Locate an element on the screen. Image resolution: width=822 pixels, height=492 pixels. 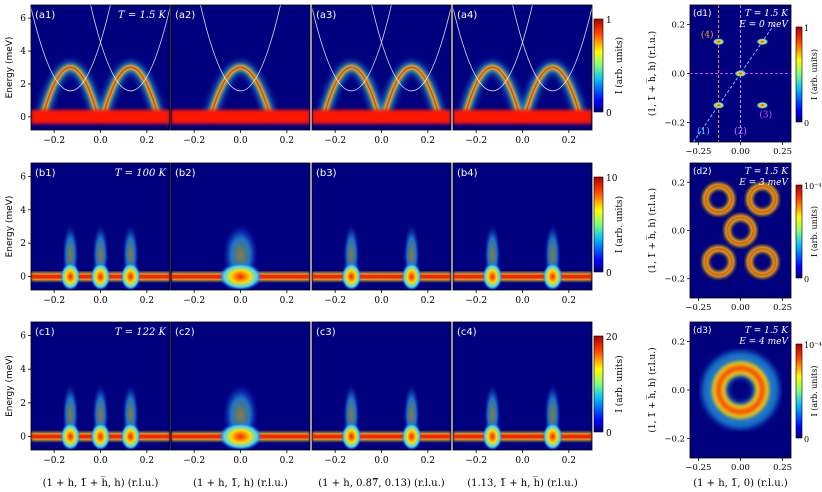
panel-id: (a3) is located at coordinates (326, 15).